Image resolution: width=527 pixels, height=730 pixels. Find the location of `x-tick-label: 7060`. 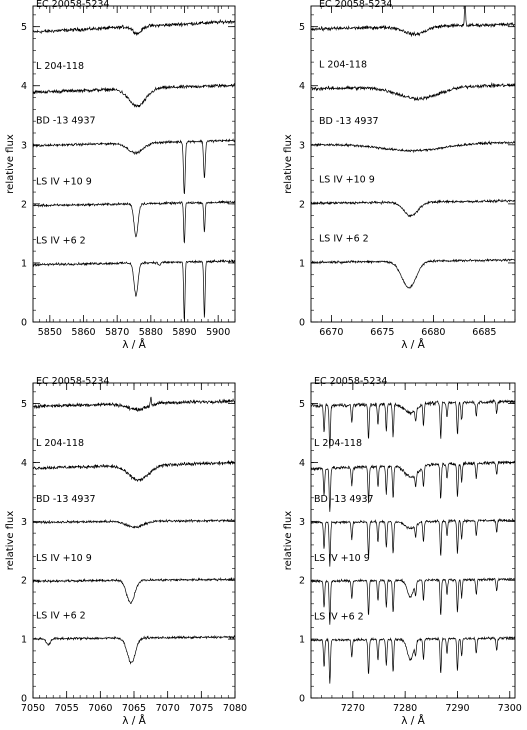

x-tick-label: 7060 is located at coordinates (100, 708).